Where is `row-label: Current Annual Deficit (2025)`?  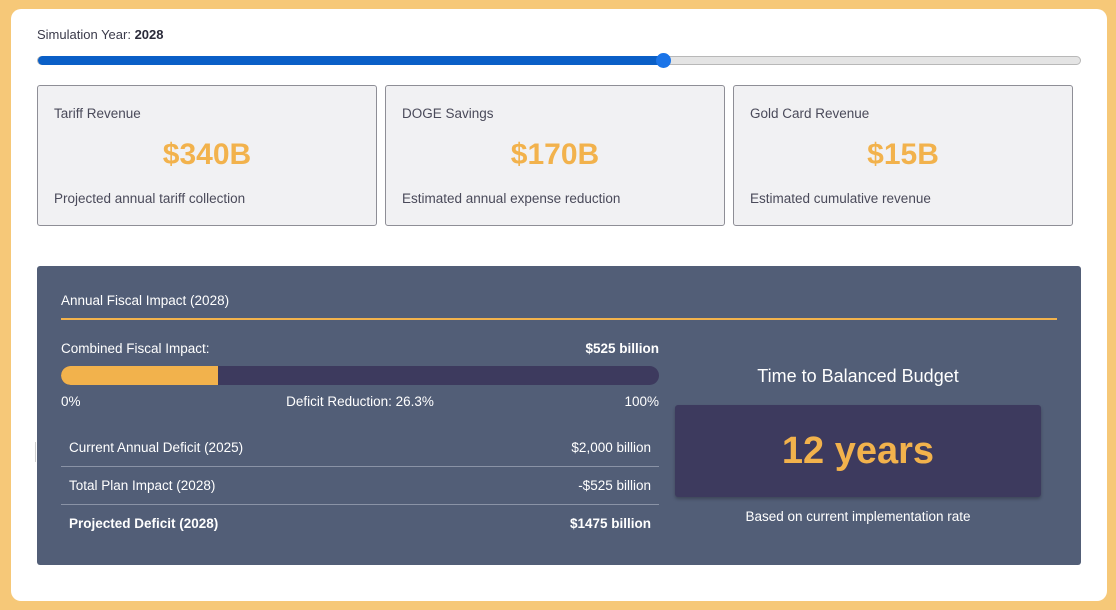
row-label: Current Annual Deficit (2025) is located at coordinates (156, 447).